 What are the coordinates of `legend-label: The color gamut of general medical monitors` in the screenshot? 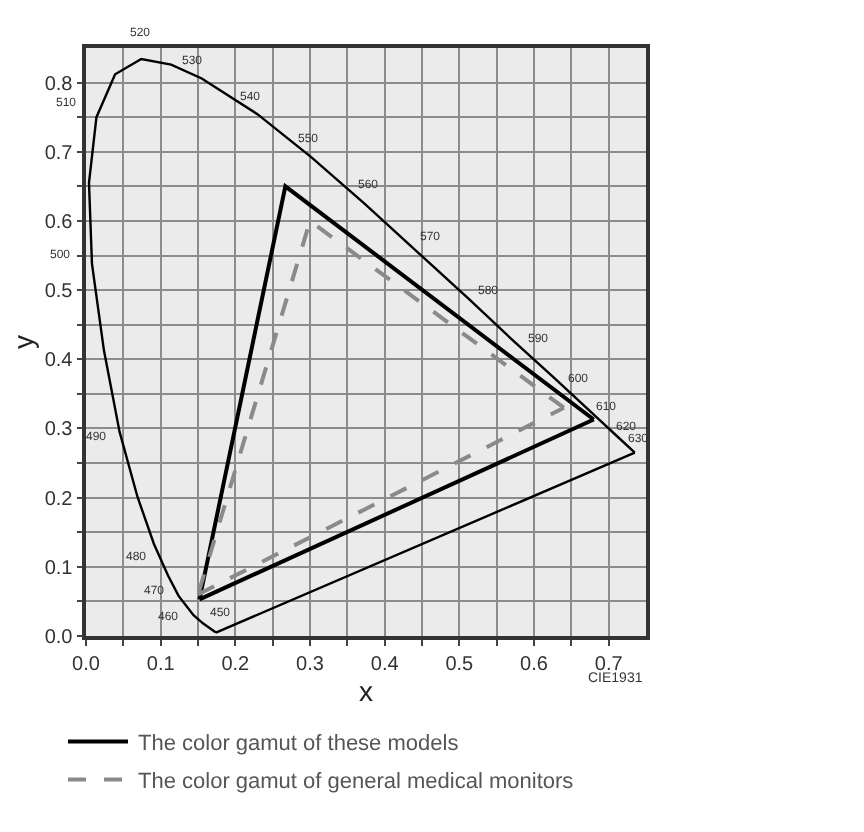 It's located at (356, 782).